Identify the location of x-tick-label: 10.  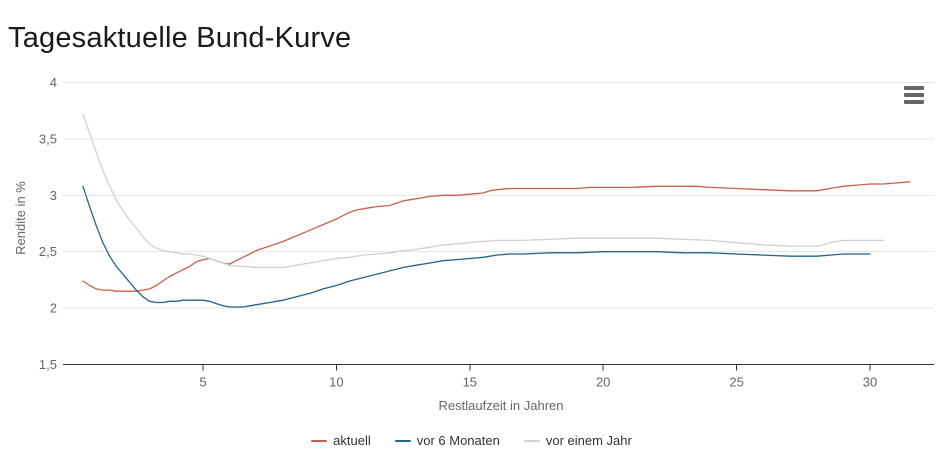
(336, 382).